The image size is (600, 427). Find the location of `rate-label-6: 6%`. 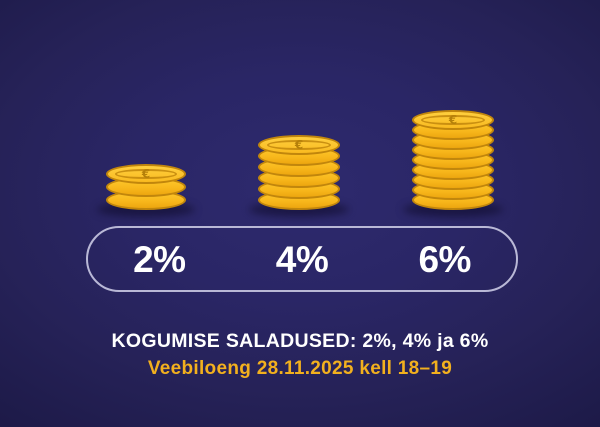

rate-label-6: 6% is located at coordinates (444, 259).